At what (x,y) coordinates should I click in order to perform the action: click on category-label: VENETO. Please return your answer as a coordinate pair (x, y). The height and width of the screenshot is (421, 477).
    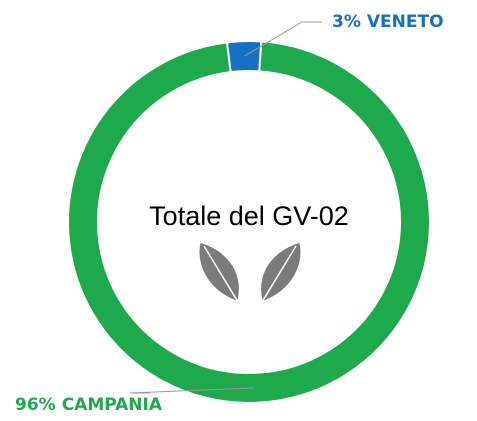
    Looking at the image, I should click on (405, 22).